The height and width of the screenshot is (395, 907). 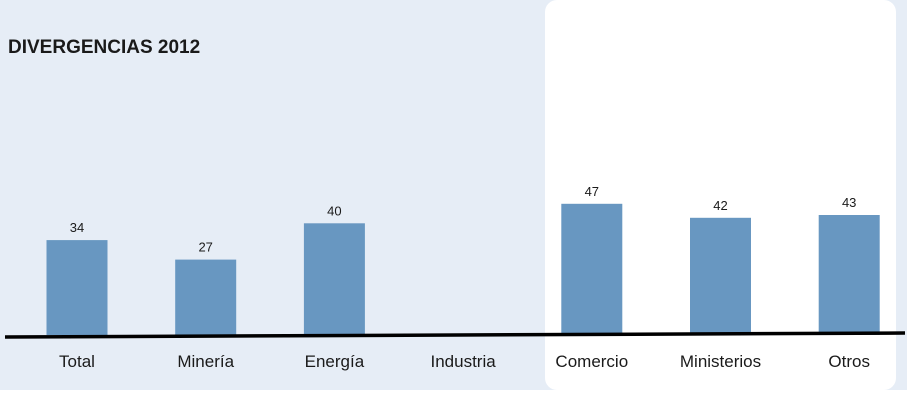 What do you see at coordinates (455, 335) in the screenshot?
I see `x-axis-line` at bounding box center [455, 335].